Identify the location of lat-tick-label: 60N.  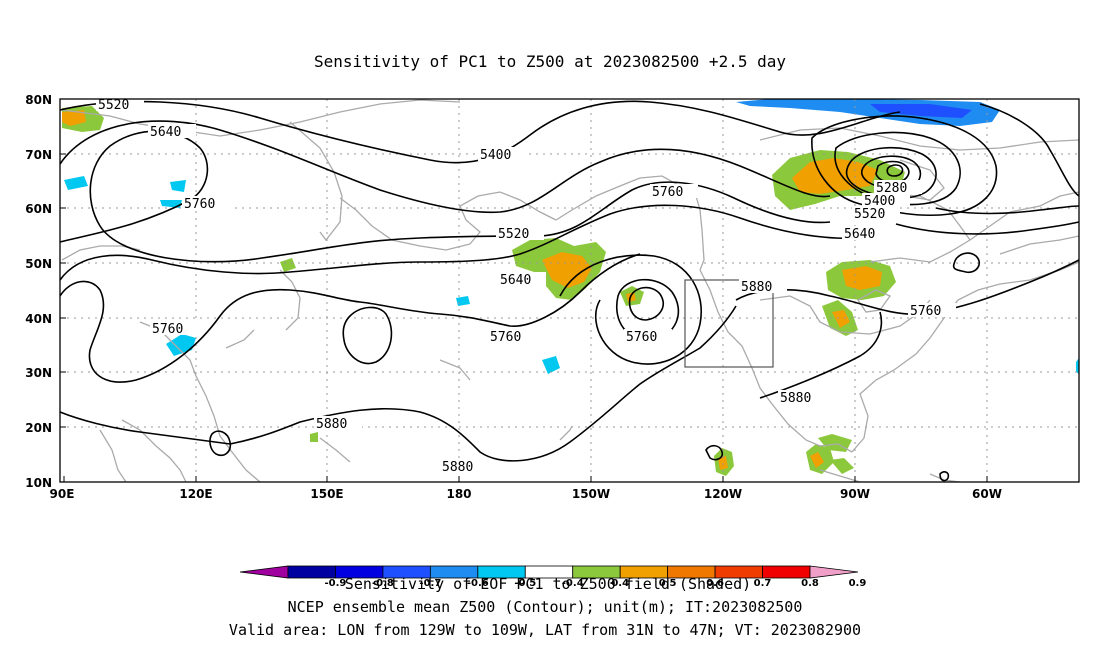
(38, 209).